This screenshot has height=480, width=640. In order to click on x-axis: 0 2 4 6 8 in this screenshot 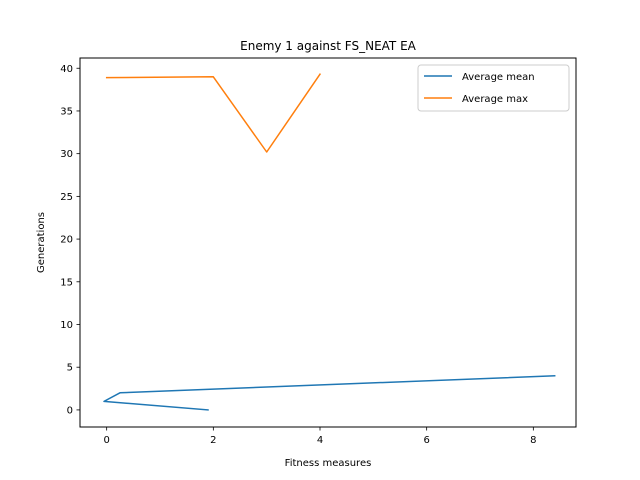, I will do `click(320, 436)`.